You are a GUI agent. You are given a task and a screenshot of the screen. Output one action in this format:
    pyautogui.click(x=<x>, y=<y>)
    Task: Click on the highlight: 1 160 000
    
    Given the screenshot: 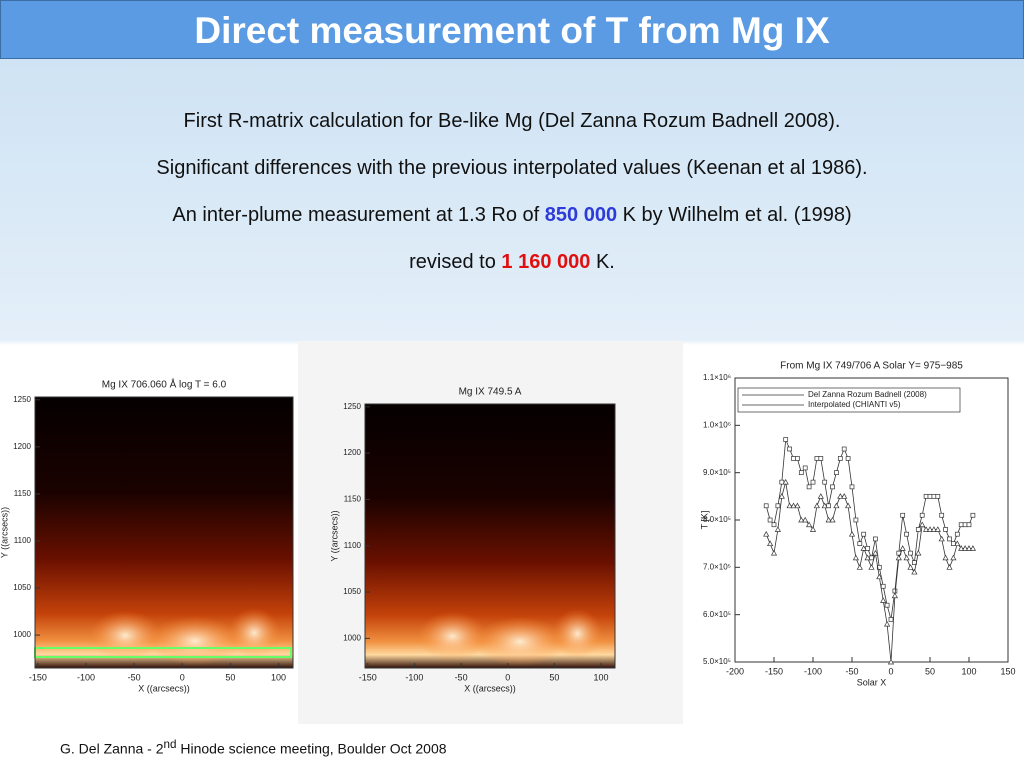 What is the action you would take?
    pyautogui.click(x=546, y=262)
    